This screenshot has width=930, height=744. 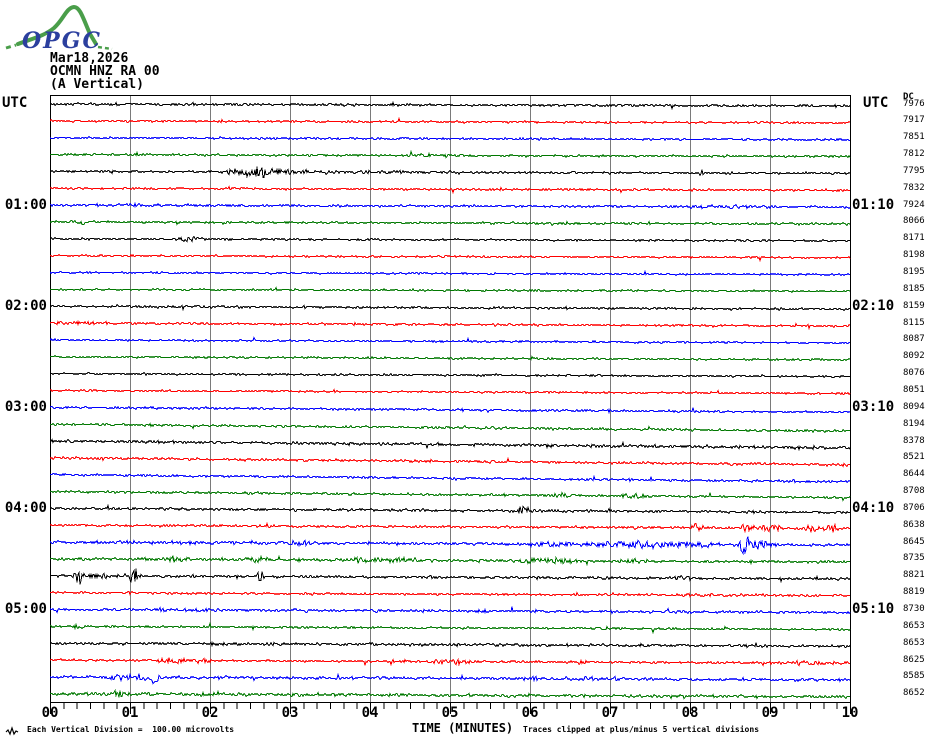 I want to click on dc-column-label: DC, so click(x=908, y=97).